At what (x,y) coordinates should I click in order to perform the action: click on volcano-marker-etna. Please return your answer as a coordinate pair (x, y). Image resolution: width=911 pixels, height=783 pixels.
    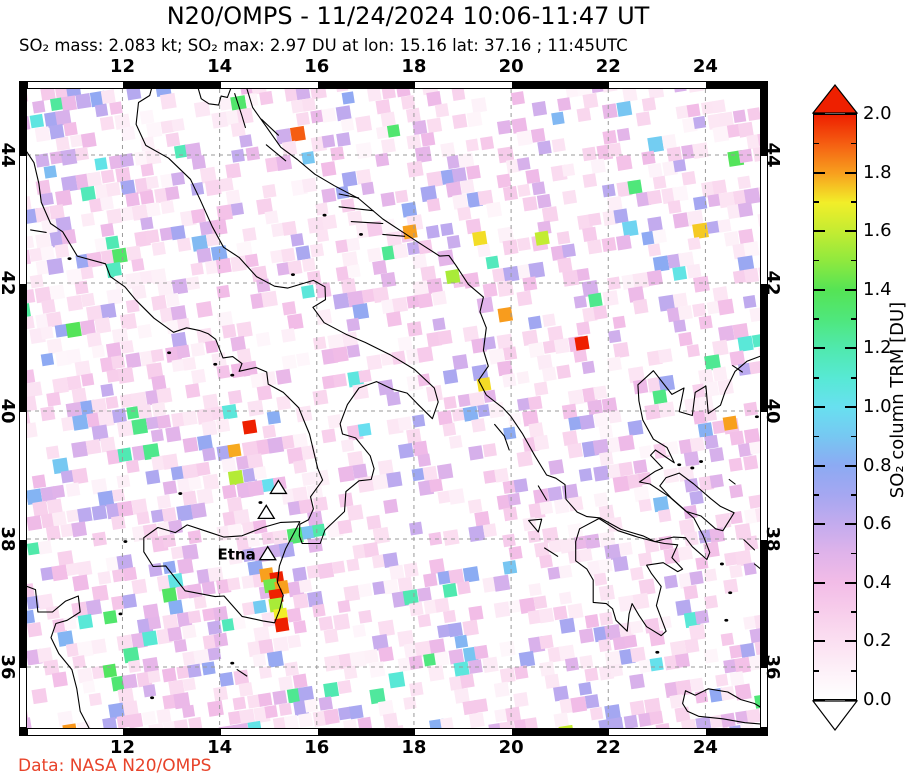
    Looking at the image, I should click on (267, 553).